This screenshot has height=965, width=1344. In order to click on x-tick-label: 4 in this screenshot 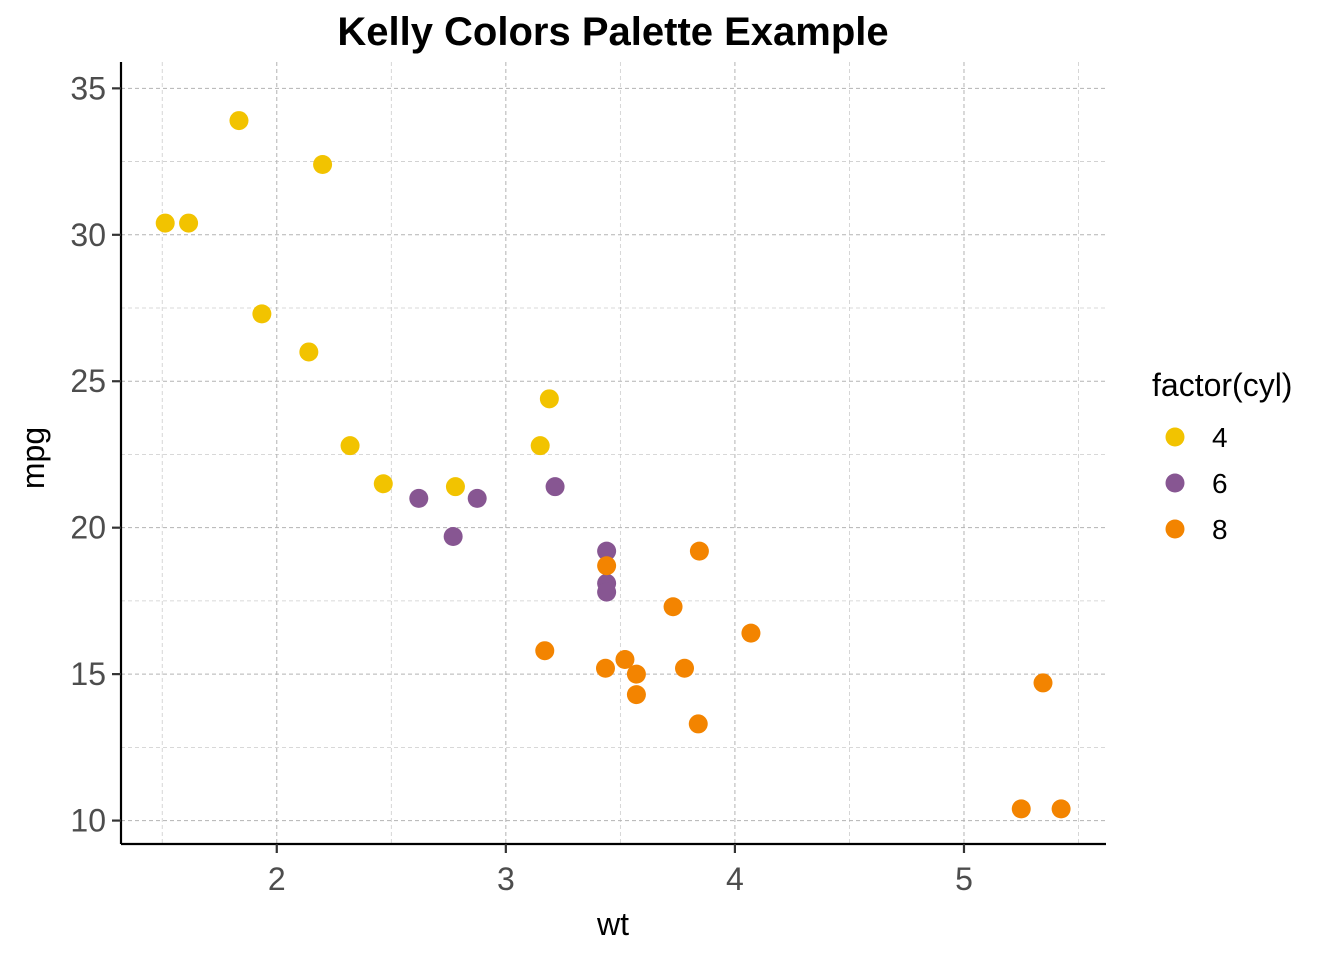, I will do `click(735, 879)`.